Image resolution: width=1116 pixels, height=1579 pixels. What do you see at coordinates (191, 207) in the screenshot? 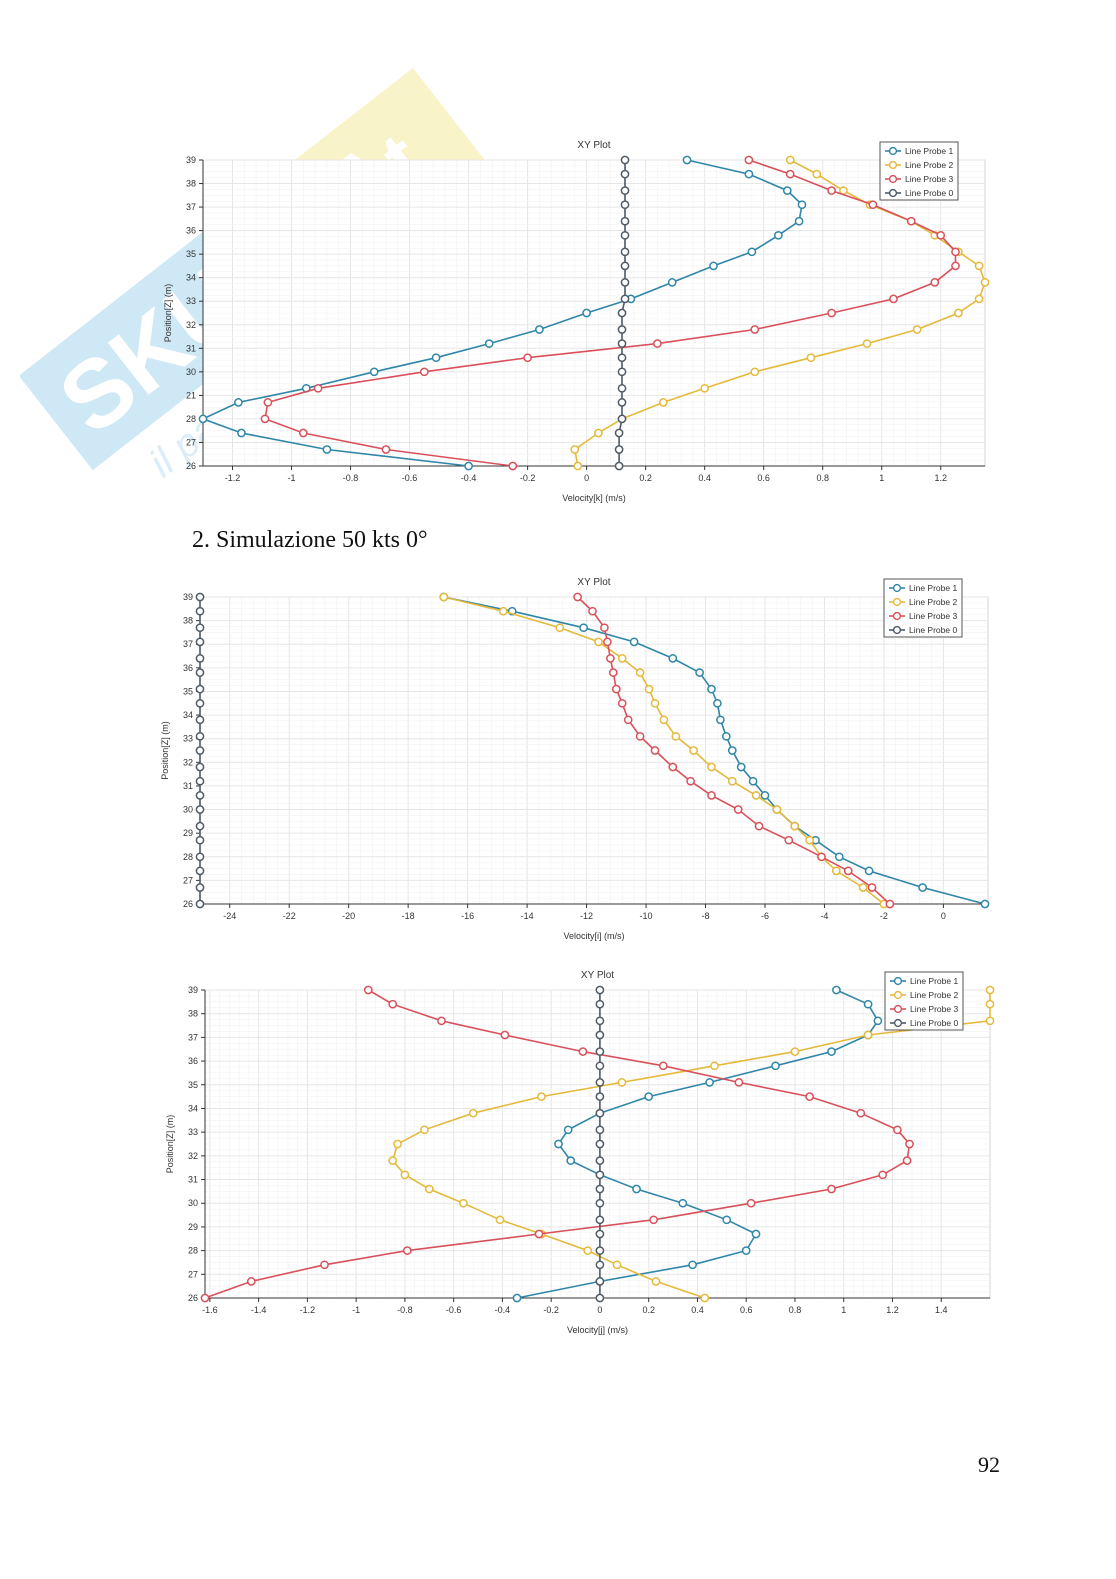
I see `chart0-y-tick-label: 37` at bounding box center [191, 207].